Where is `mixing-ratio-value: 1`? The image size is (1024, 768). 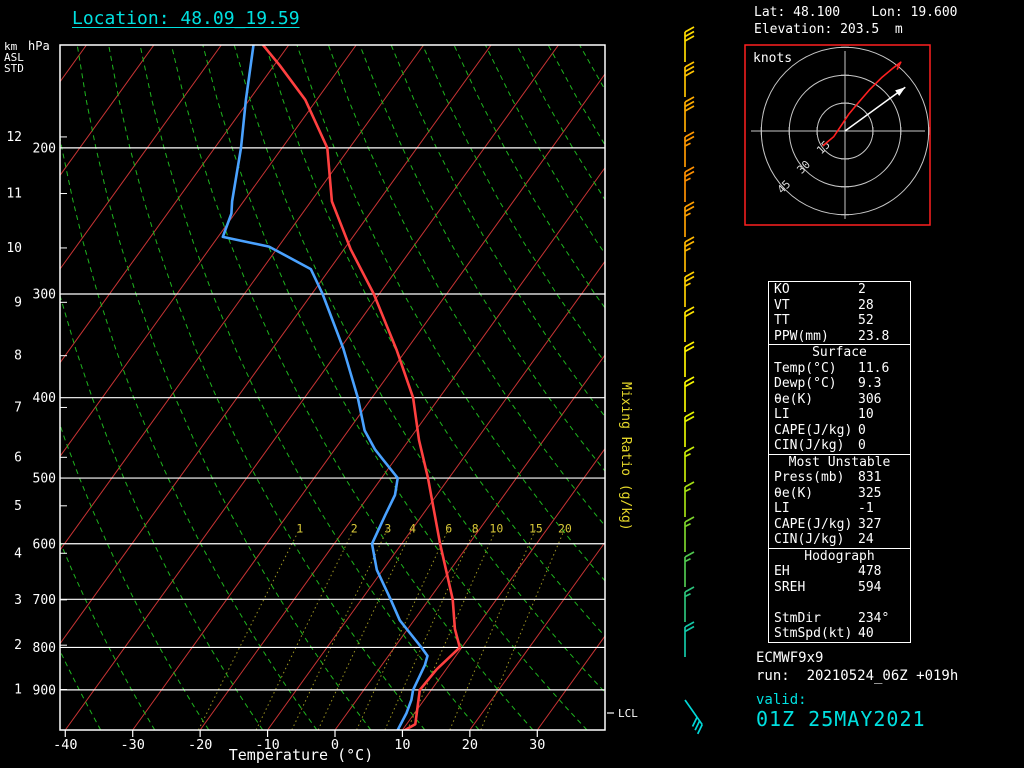
mixing-ratio-value: 1 is located at coordinates (299, 528).